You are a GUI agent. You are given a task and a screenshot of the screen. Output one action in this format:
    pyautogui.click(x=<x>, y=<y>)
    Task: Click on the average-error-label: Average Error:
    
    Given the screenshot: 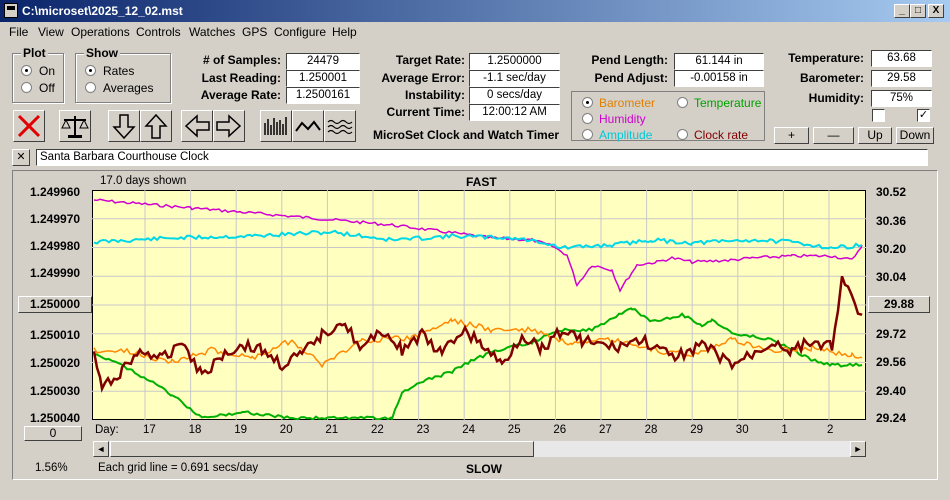 What is the action you would take?
    pyautogui.click(x=423, y=78)
    